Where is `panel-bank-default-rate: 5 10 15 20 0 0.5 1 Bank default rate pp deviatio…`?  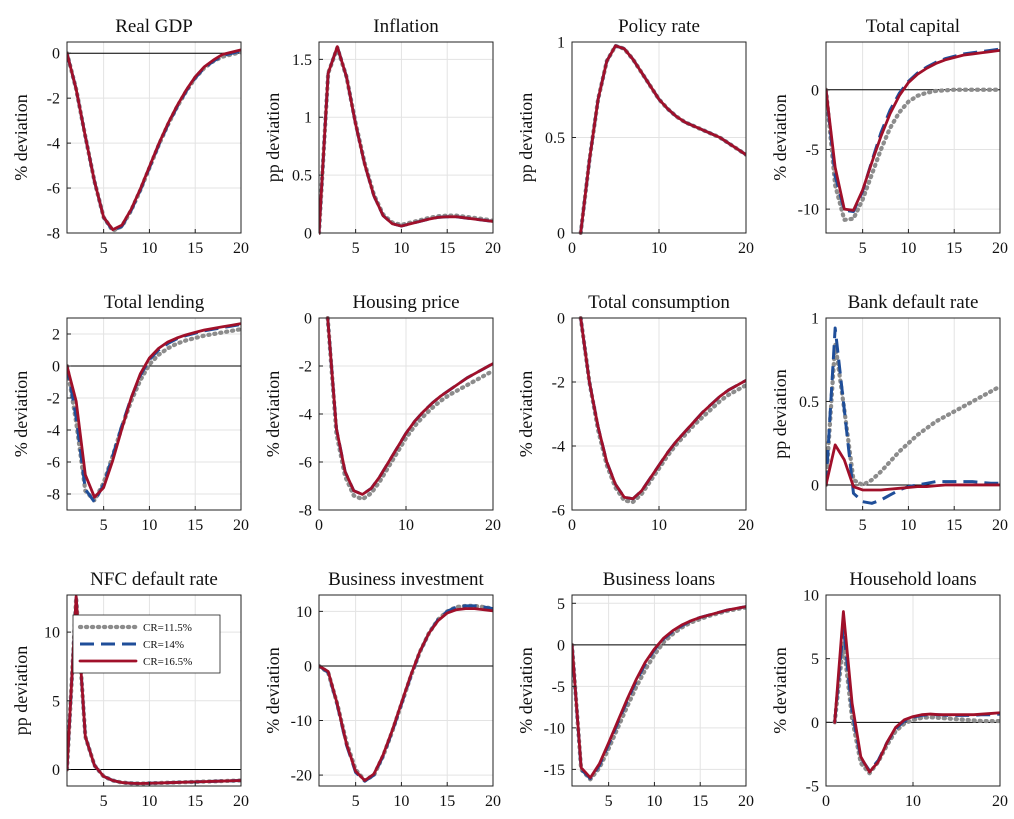 panel-bank-default-rate: 5 10 15 20 0 0.5 1 Bank default rate pp deviatio… is located at coordinates (889, 413).